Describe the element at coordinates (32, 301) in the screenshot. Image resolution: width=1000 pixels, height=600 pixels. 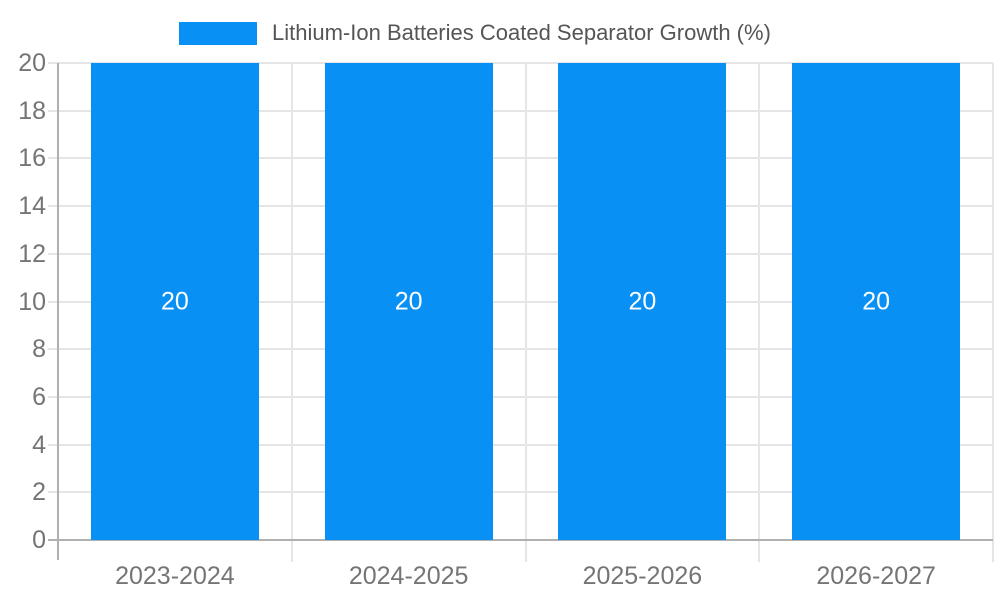
I see `y-tick-label: 10` at that location.